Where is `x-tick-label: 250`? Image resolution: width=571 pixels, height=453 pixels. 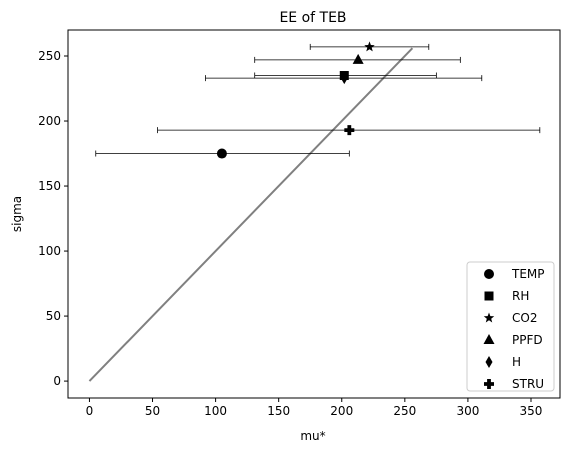
x-tick-label: 250 is located at coordinates (404, 411).